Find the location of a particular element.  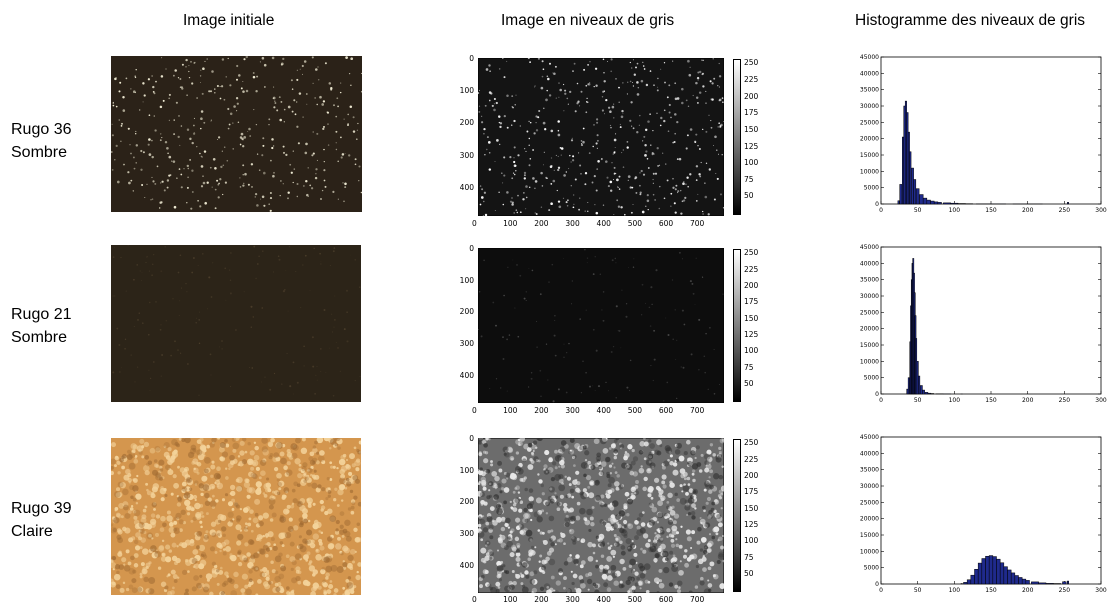

gray-x-tick-label: 100 is located at coordinates (510, 410).